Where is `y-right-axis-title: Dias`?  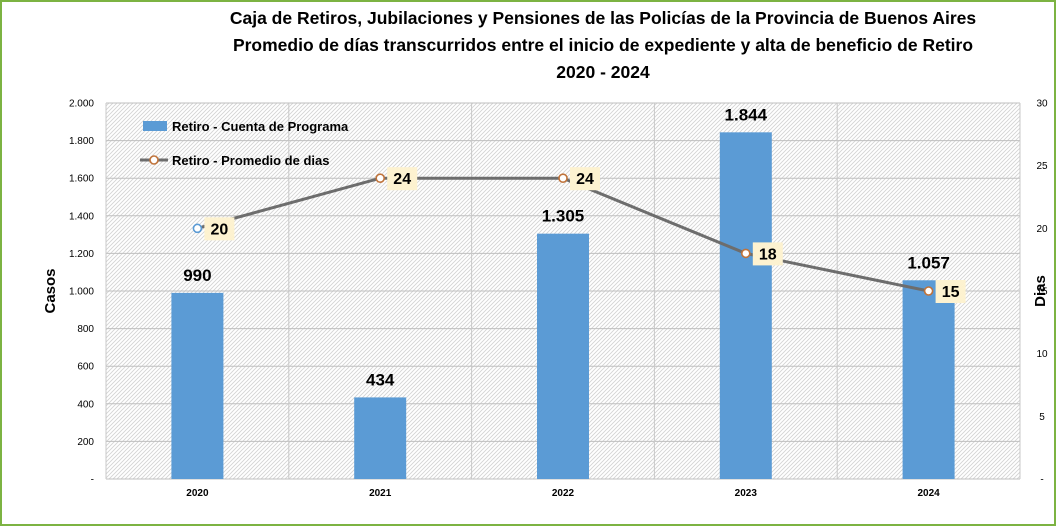
y-right-axis-title: Dias is located at coordinates (1040, 291).